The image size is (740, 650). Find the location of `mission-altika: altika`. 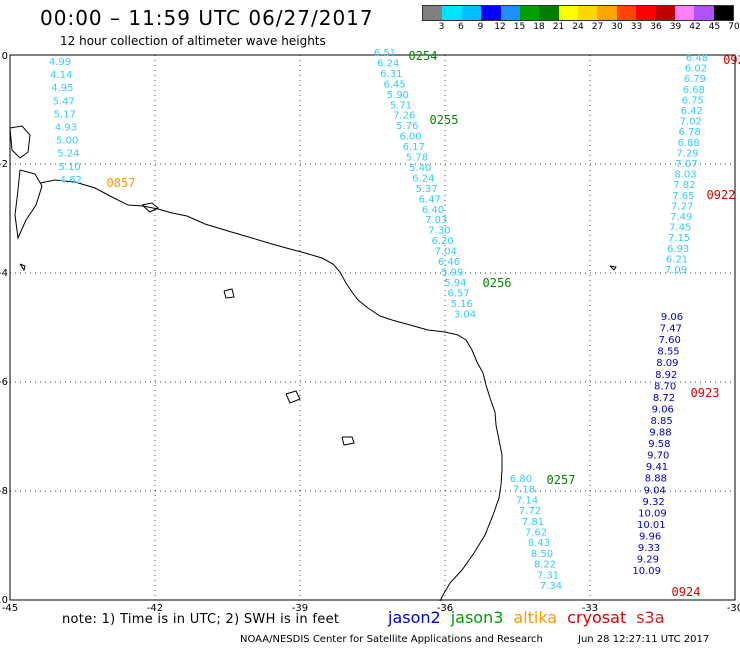

mission-altika: altika is located at coordinates (535, 617).